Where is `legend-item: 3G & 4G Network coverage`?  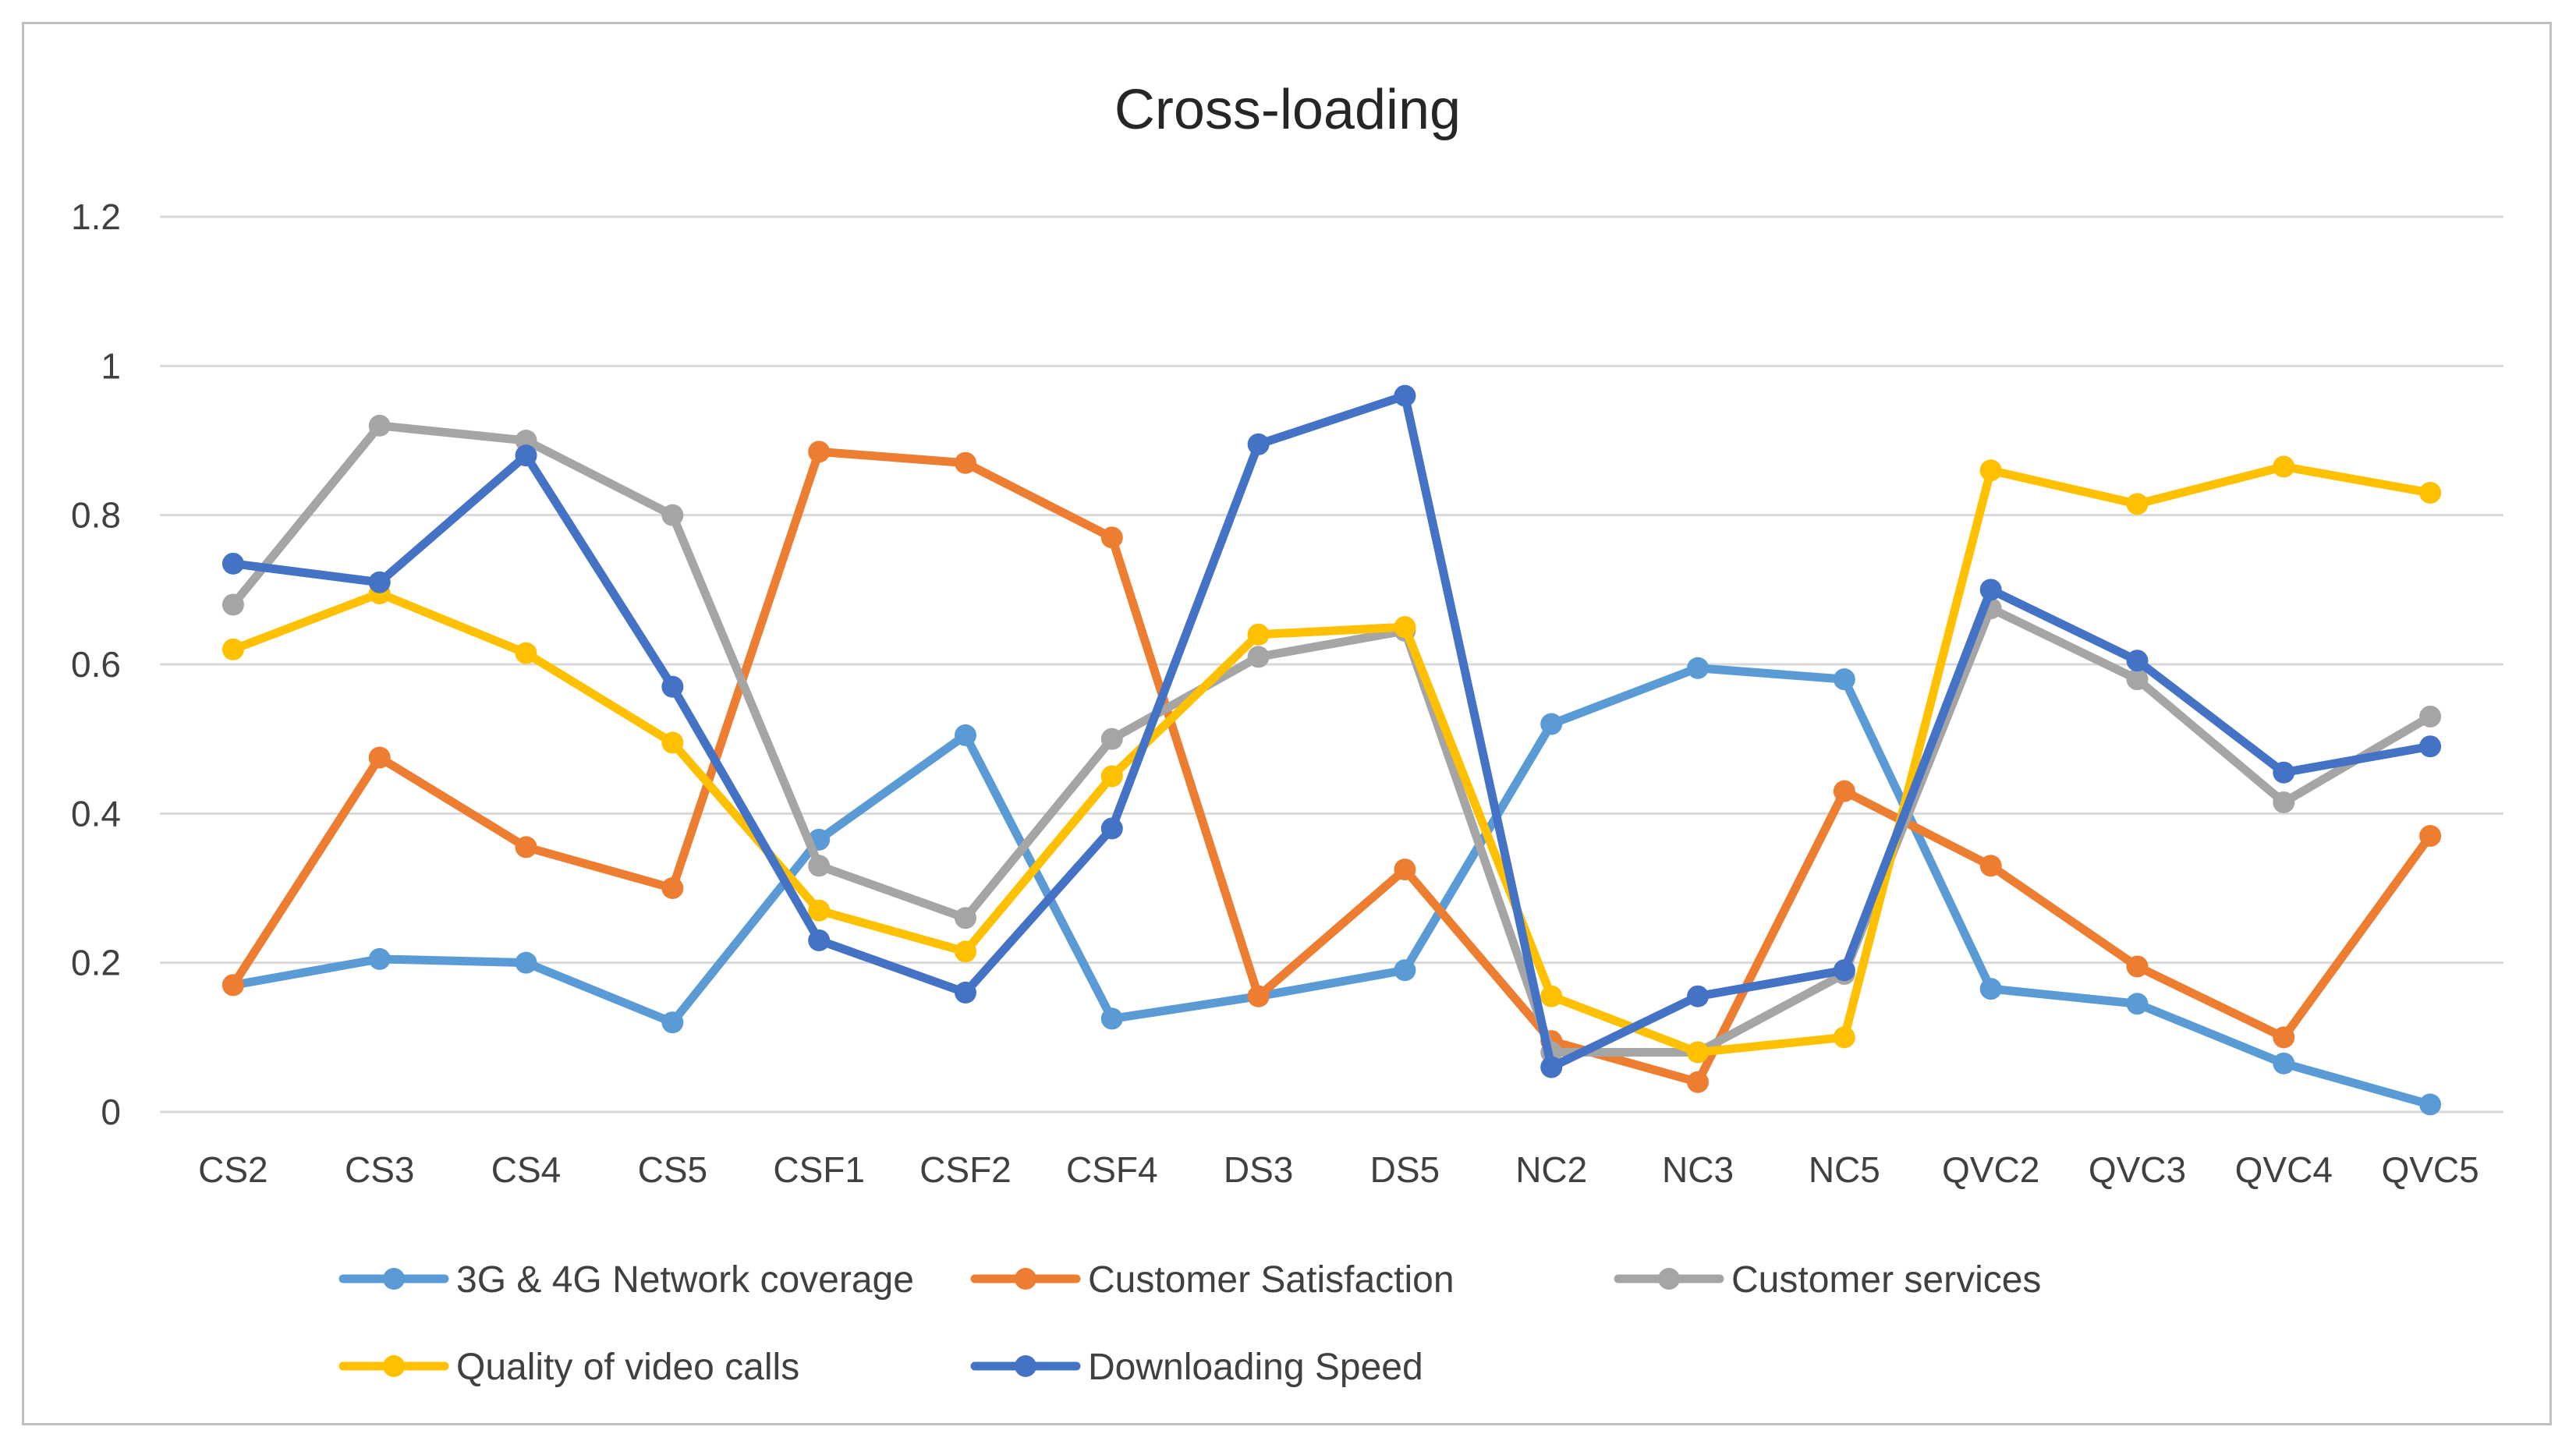
legend-item: 3G & 4G Network coverage is located at coordinates (626, 1280).